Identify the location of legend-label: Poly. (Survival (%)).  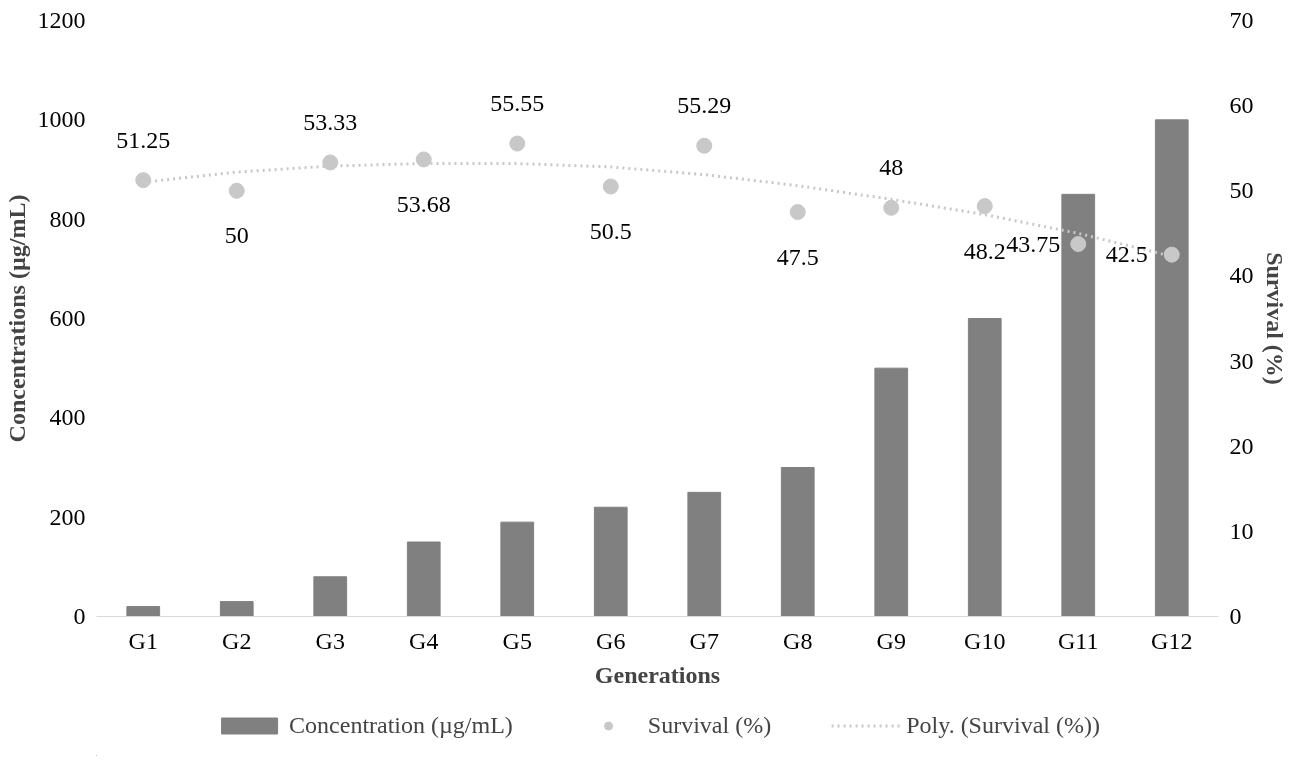
(1003, 725).